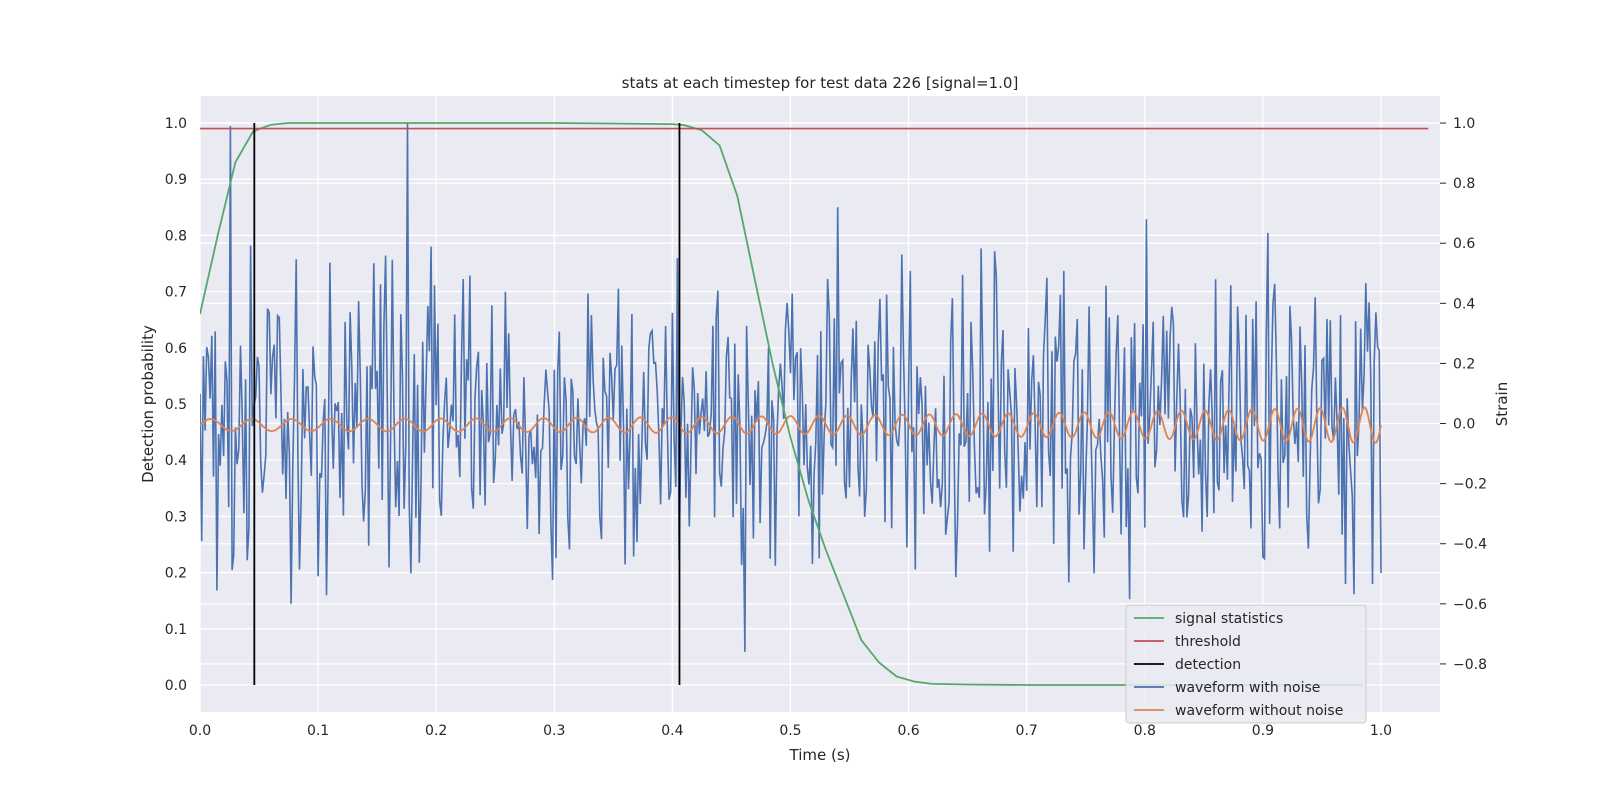 Image resolution: width=1600 pixels, height=800 pixels. Describe the element at coordinates (1259, 711) in the screenshot. I see `legend-label: waveform without noise` at that location.